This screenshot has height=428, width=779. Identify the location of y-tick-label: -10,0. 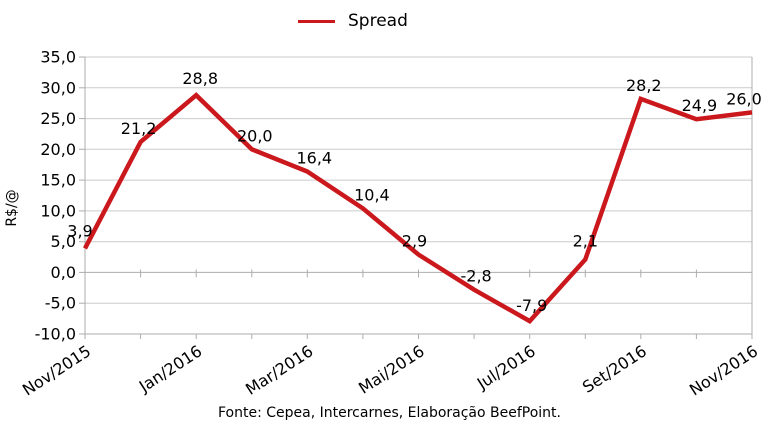
(55, 334).